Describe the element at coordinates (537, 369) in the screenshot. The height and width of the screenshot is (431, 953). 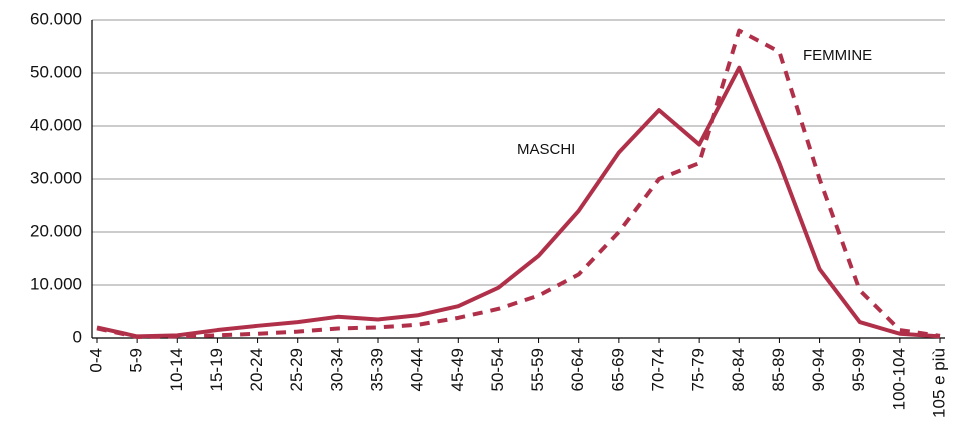
I see `x-tick-label: 55-59` at that location.